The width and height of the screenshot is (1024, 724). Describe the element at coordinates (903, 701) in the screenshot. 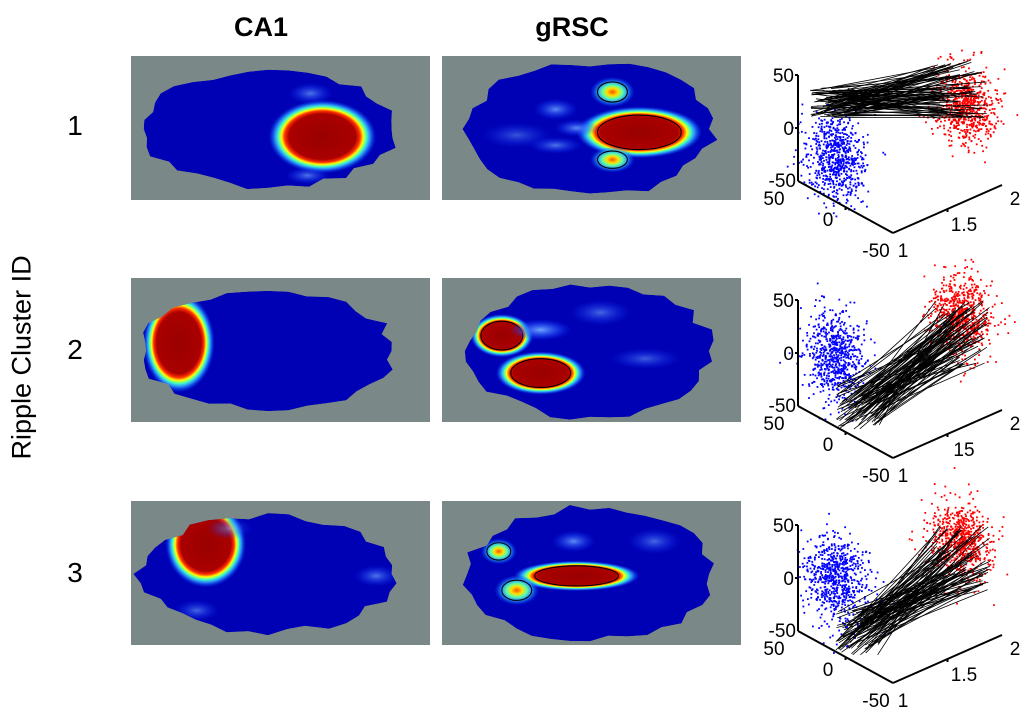

I see `x-tick-label: 1` at that location.